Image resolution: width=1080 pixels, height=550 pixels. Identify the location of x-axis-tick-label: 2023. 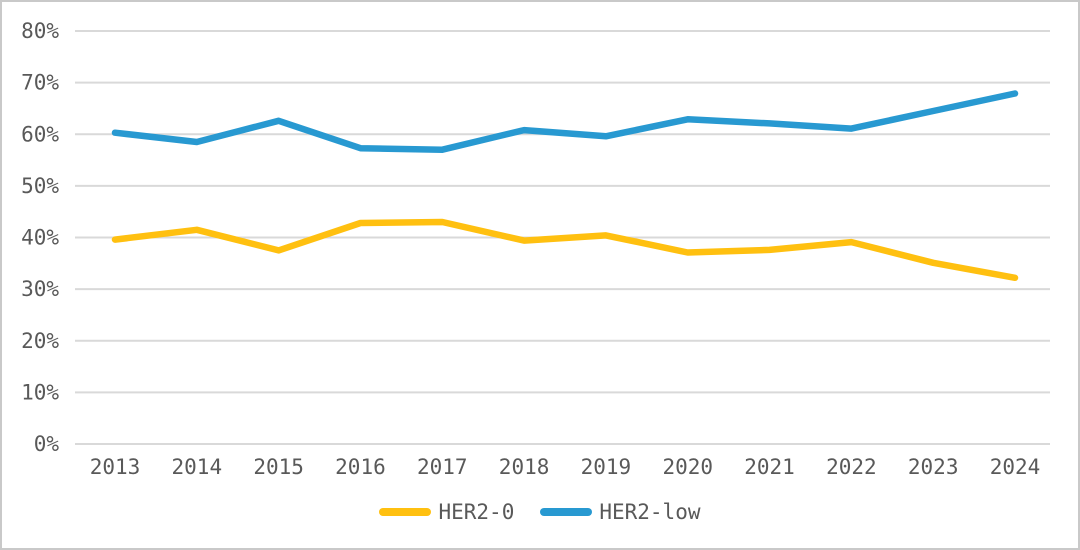
(933, 467).